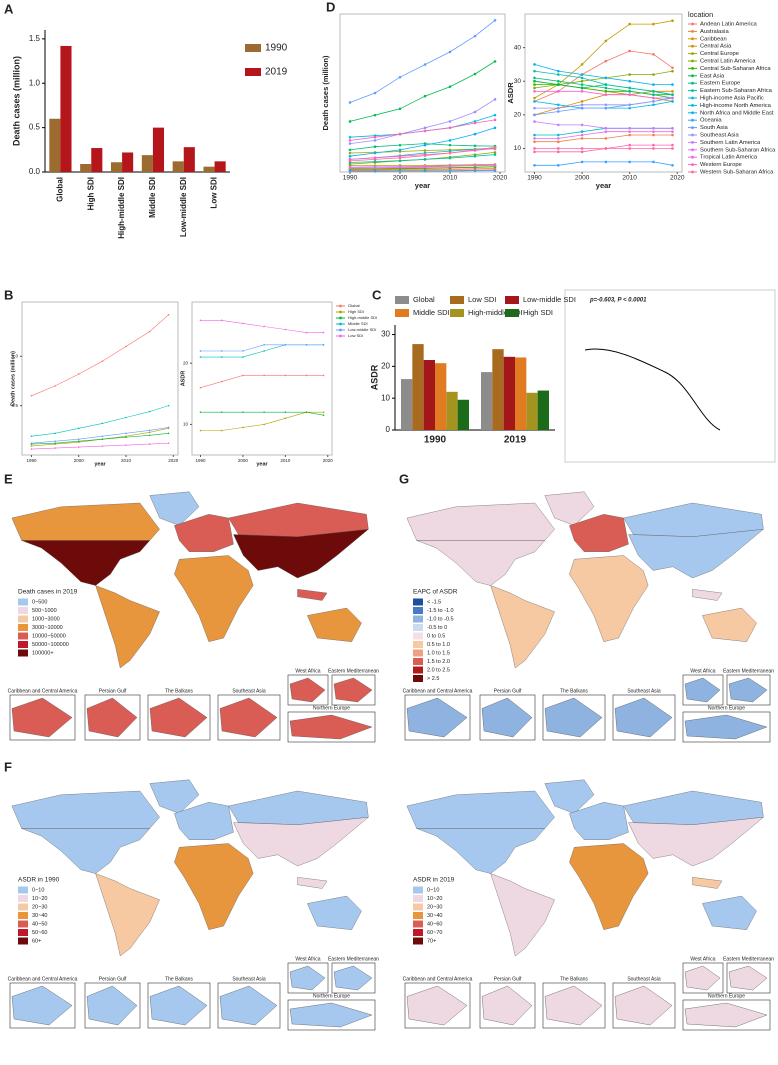 The width and height of the screenshot is (778, 1065). What do you see at coordinates (518, 47) in the screenshot?
I see `y-tick-label: 40` at bounding box center [518, 47].